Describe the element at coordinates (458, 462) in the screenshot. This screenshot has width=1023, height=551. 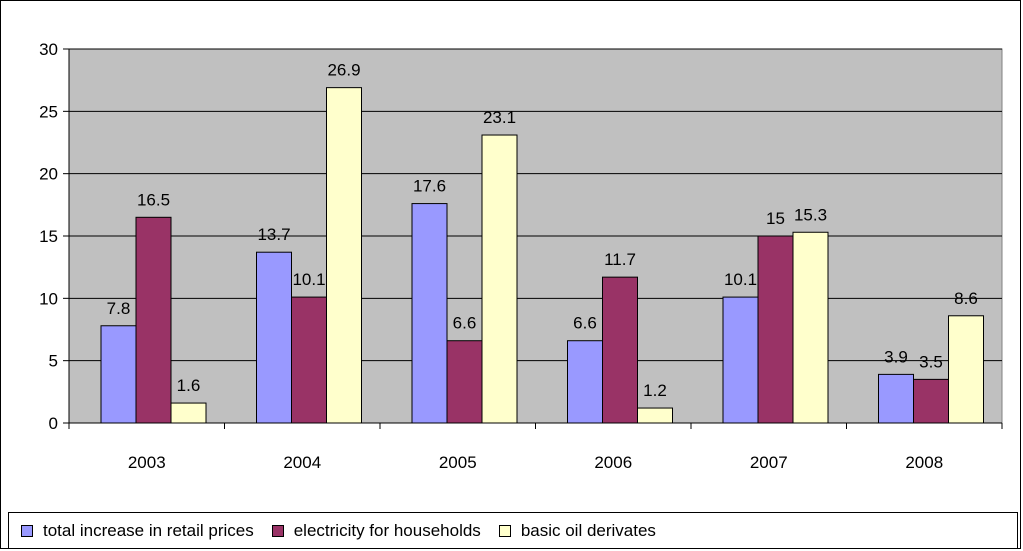
I see `x-tick-label-2005: 2005` at that location.